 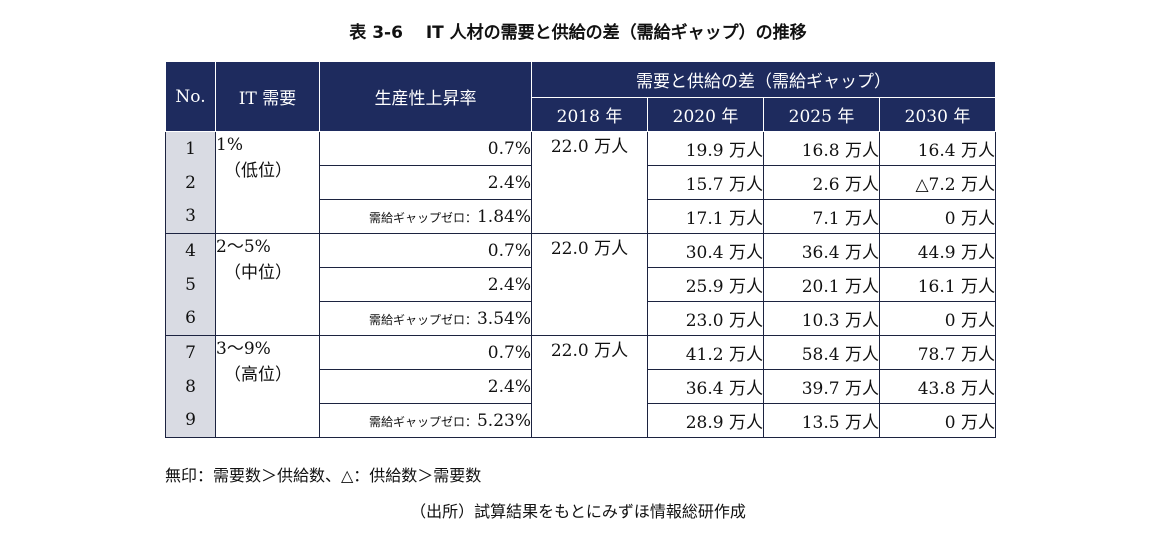 I want to click on gap-2020: 19.9 万人, so click(x=705, y=148).